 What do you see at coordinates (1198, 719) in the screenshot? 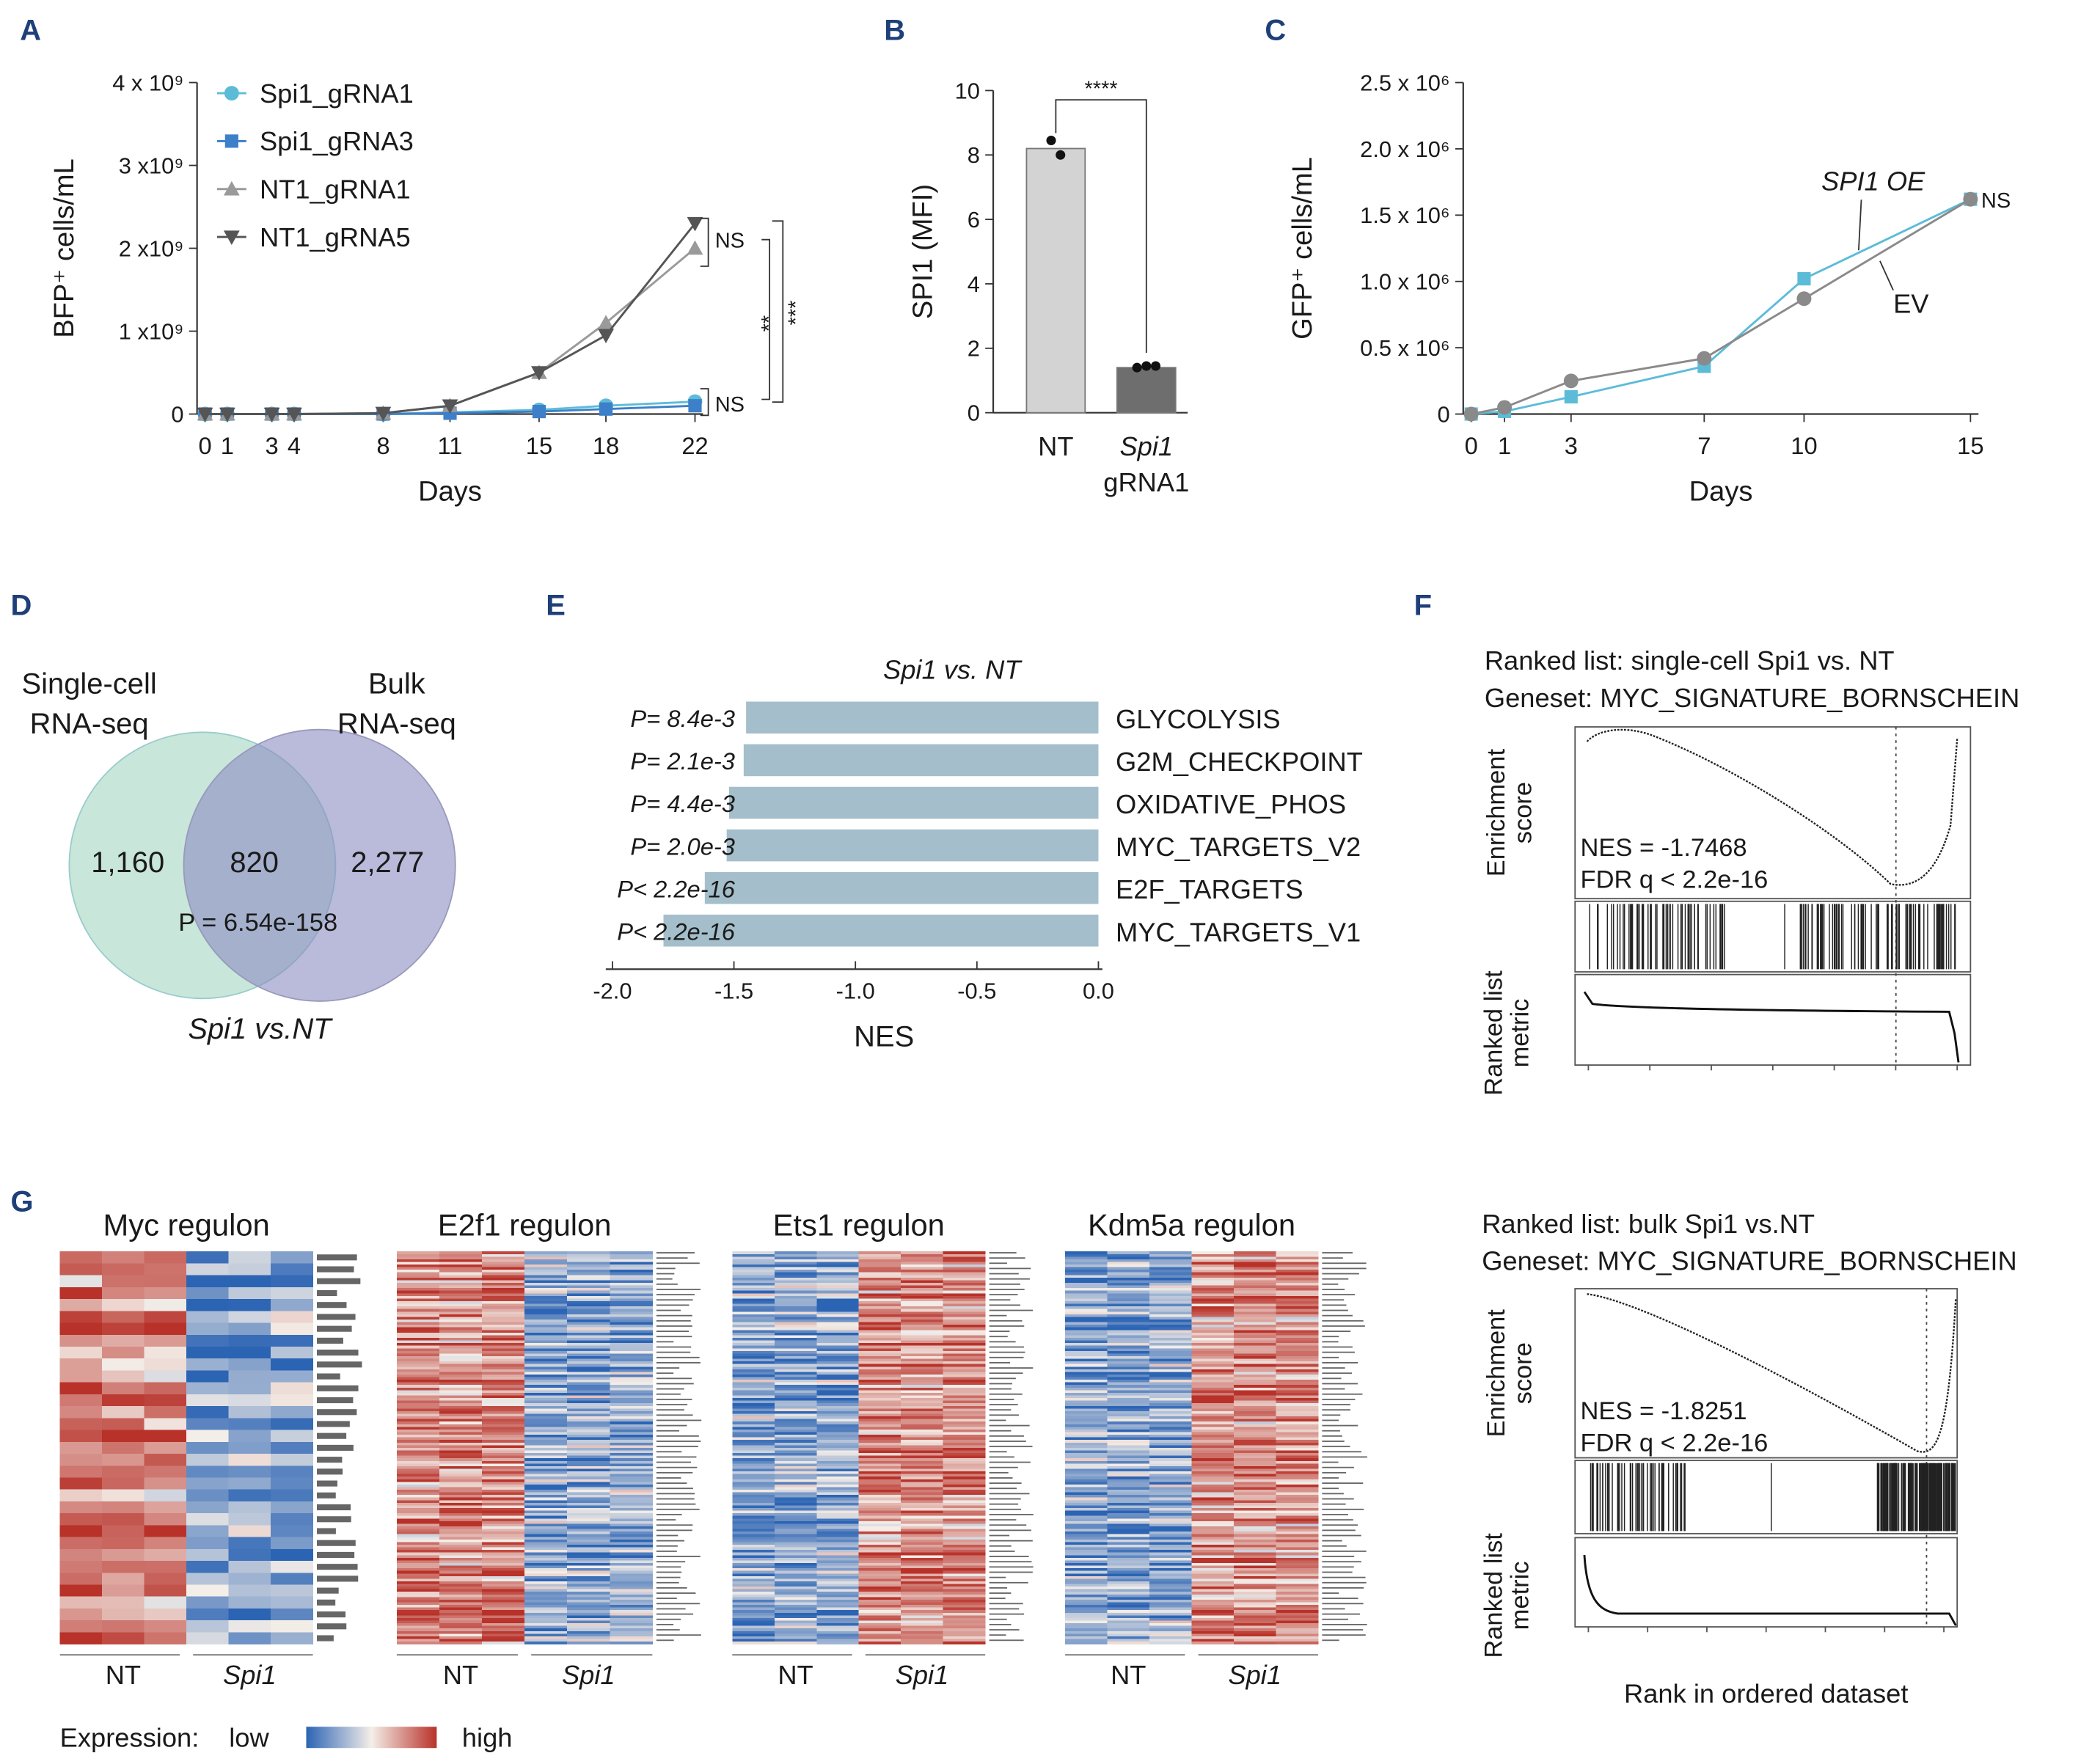
I see `category-label: GLYCOLYSIS` at bounding box center [1198, 719].